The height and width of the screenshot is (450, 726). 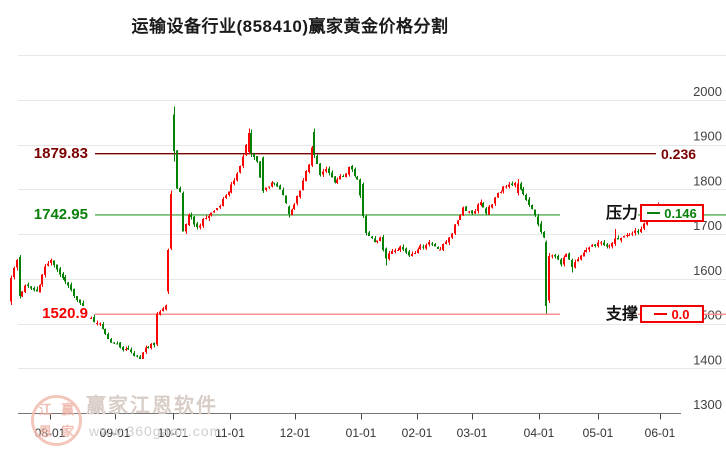 What do you see at coordinates (654, 213) in the screenshot?
I see `green-dash-icon` at bounding box center [654, 213].